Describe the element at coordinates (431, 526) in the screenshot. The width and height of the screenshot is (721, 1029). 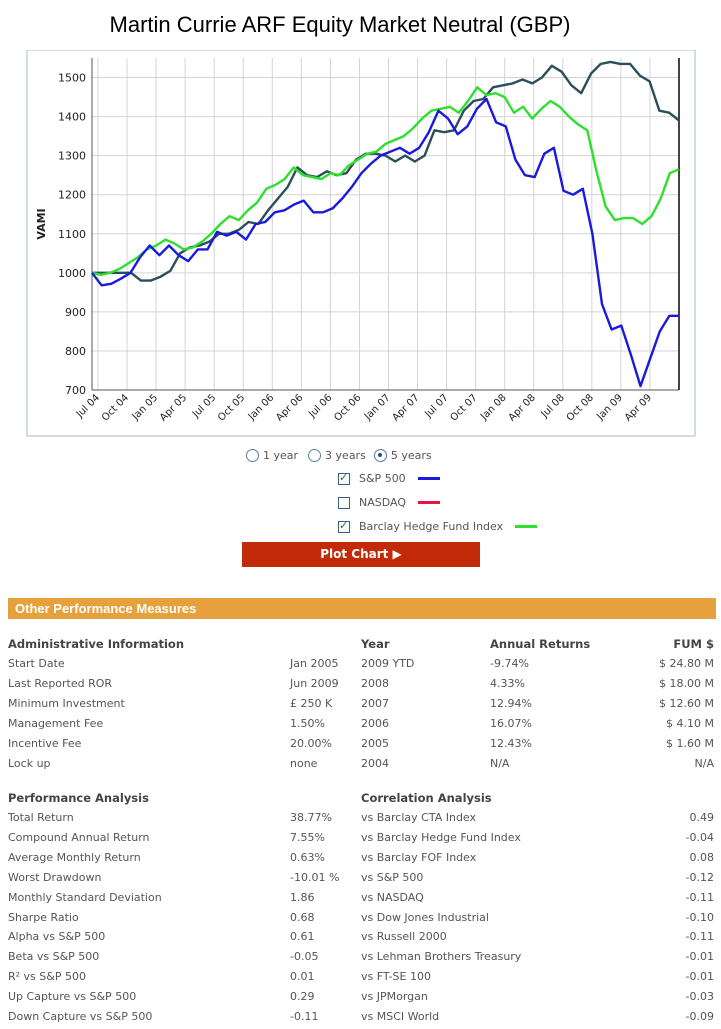
I see `legend-label: Barclay Hedge Fund Index` at that location.